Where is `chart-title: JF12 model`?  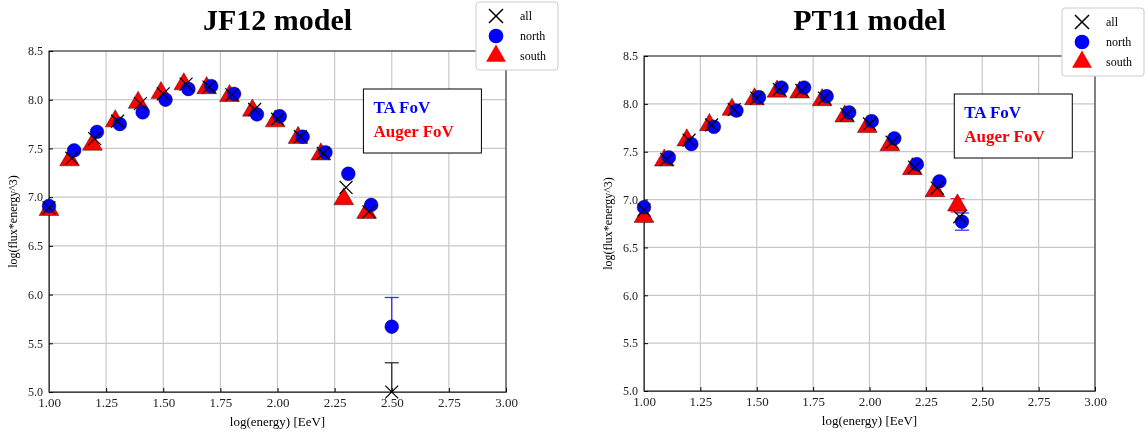 chart-title: JF12 model is located at coordinates (277, 19).